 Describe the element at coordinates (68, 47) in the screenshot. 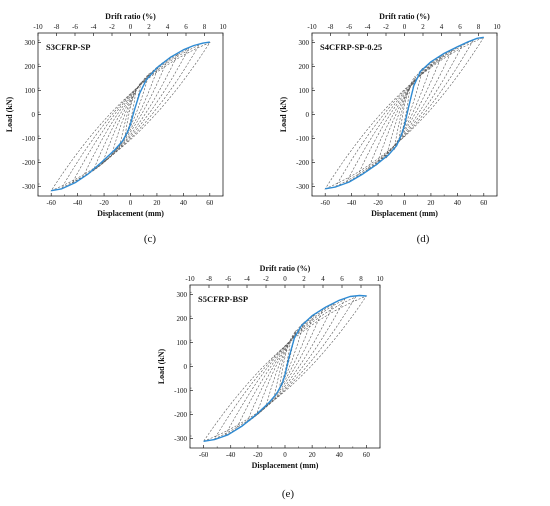

I see `specimen-label: S3CFRP-SP` at that location.